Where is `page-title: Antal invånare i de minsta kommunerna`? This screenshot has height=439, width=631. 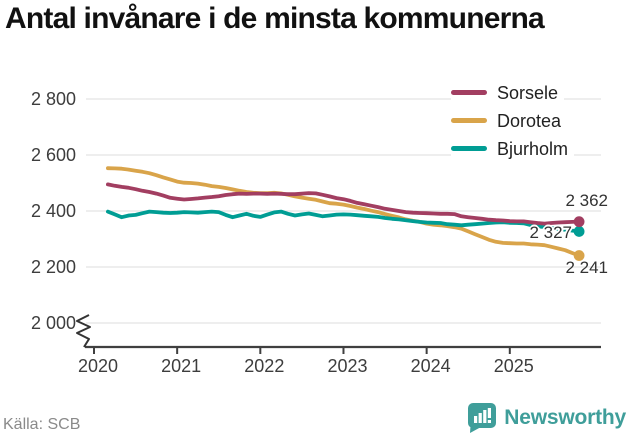
page-title: Antal invånare i de minsta kommunerna is located at coordinates (275, 18).